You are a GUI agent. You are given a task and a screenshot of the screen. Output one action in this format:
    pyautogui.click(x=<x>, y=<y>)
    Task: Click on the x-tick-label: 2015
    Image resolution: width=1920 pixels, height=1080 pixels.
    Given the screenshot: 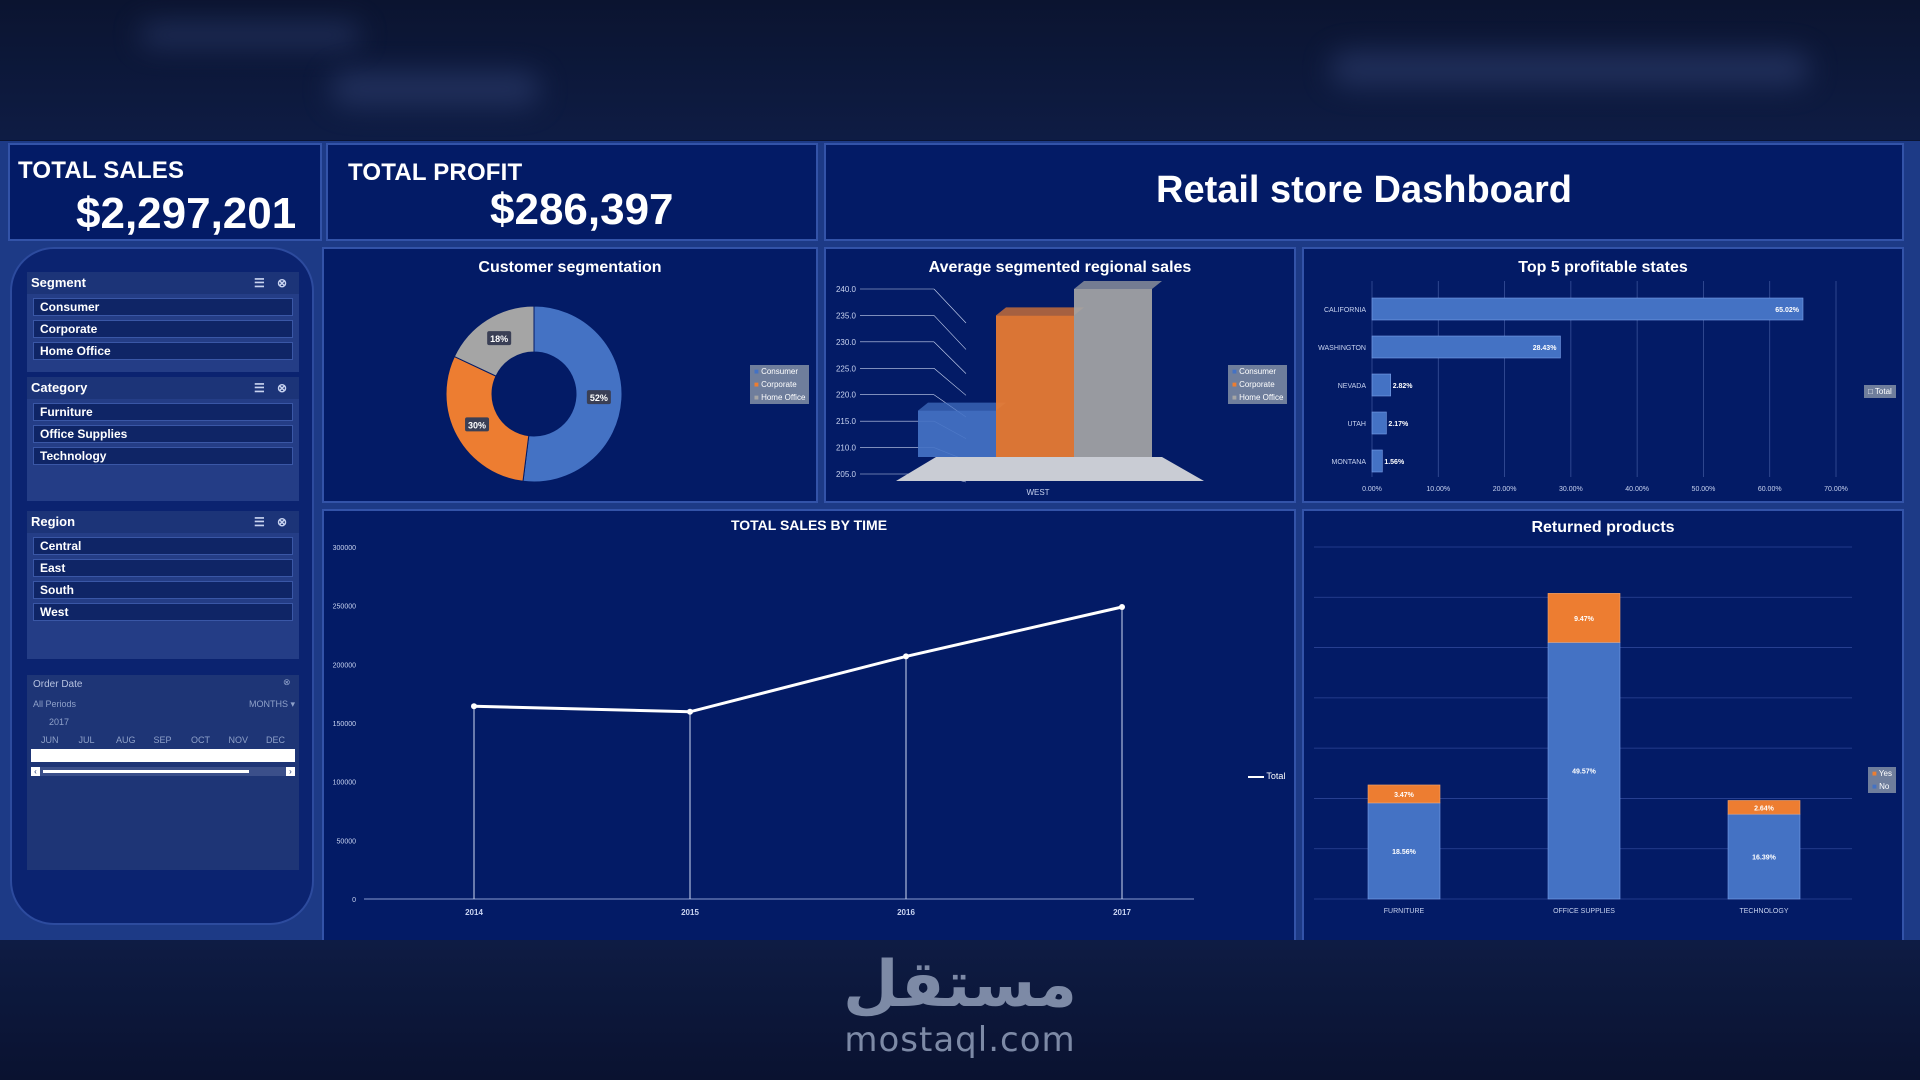 What is the action you would take?
    pyautogui.click(x=690, y=912)
    